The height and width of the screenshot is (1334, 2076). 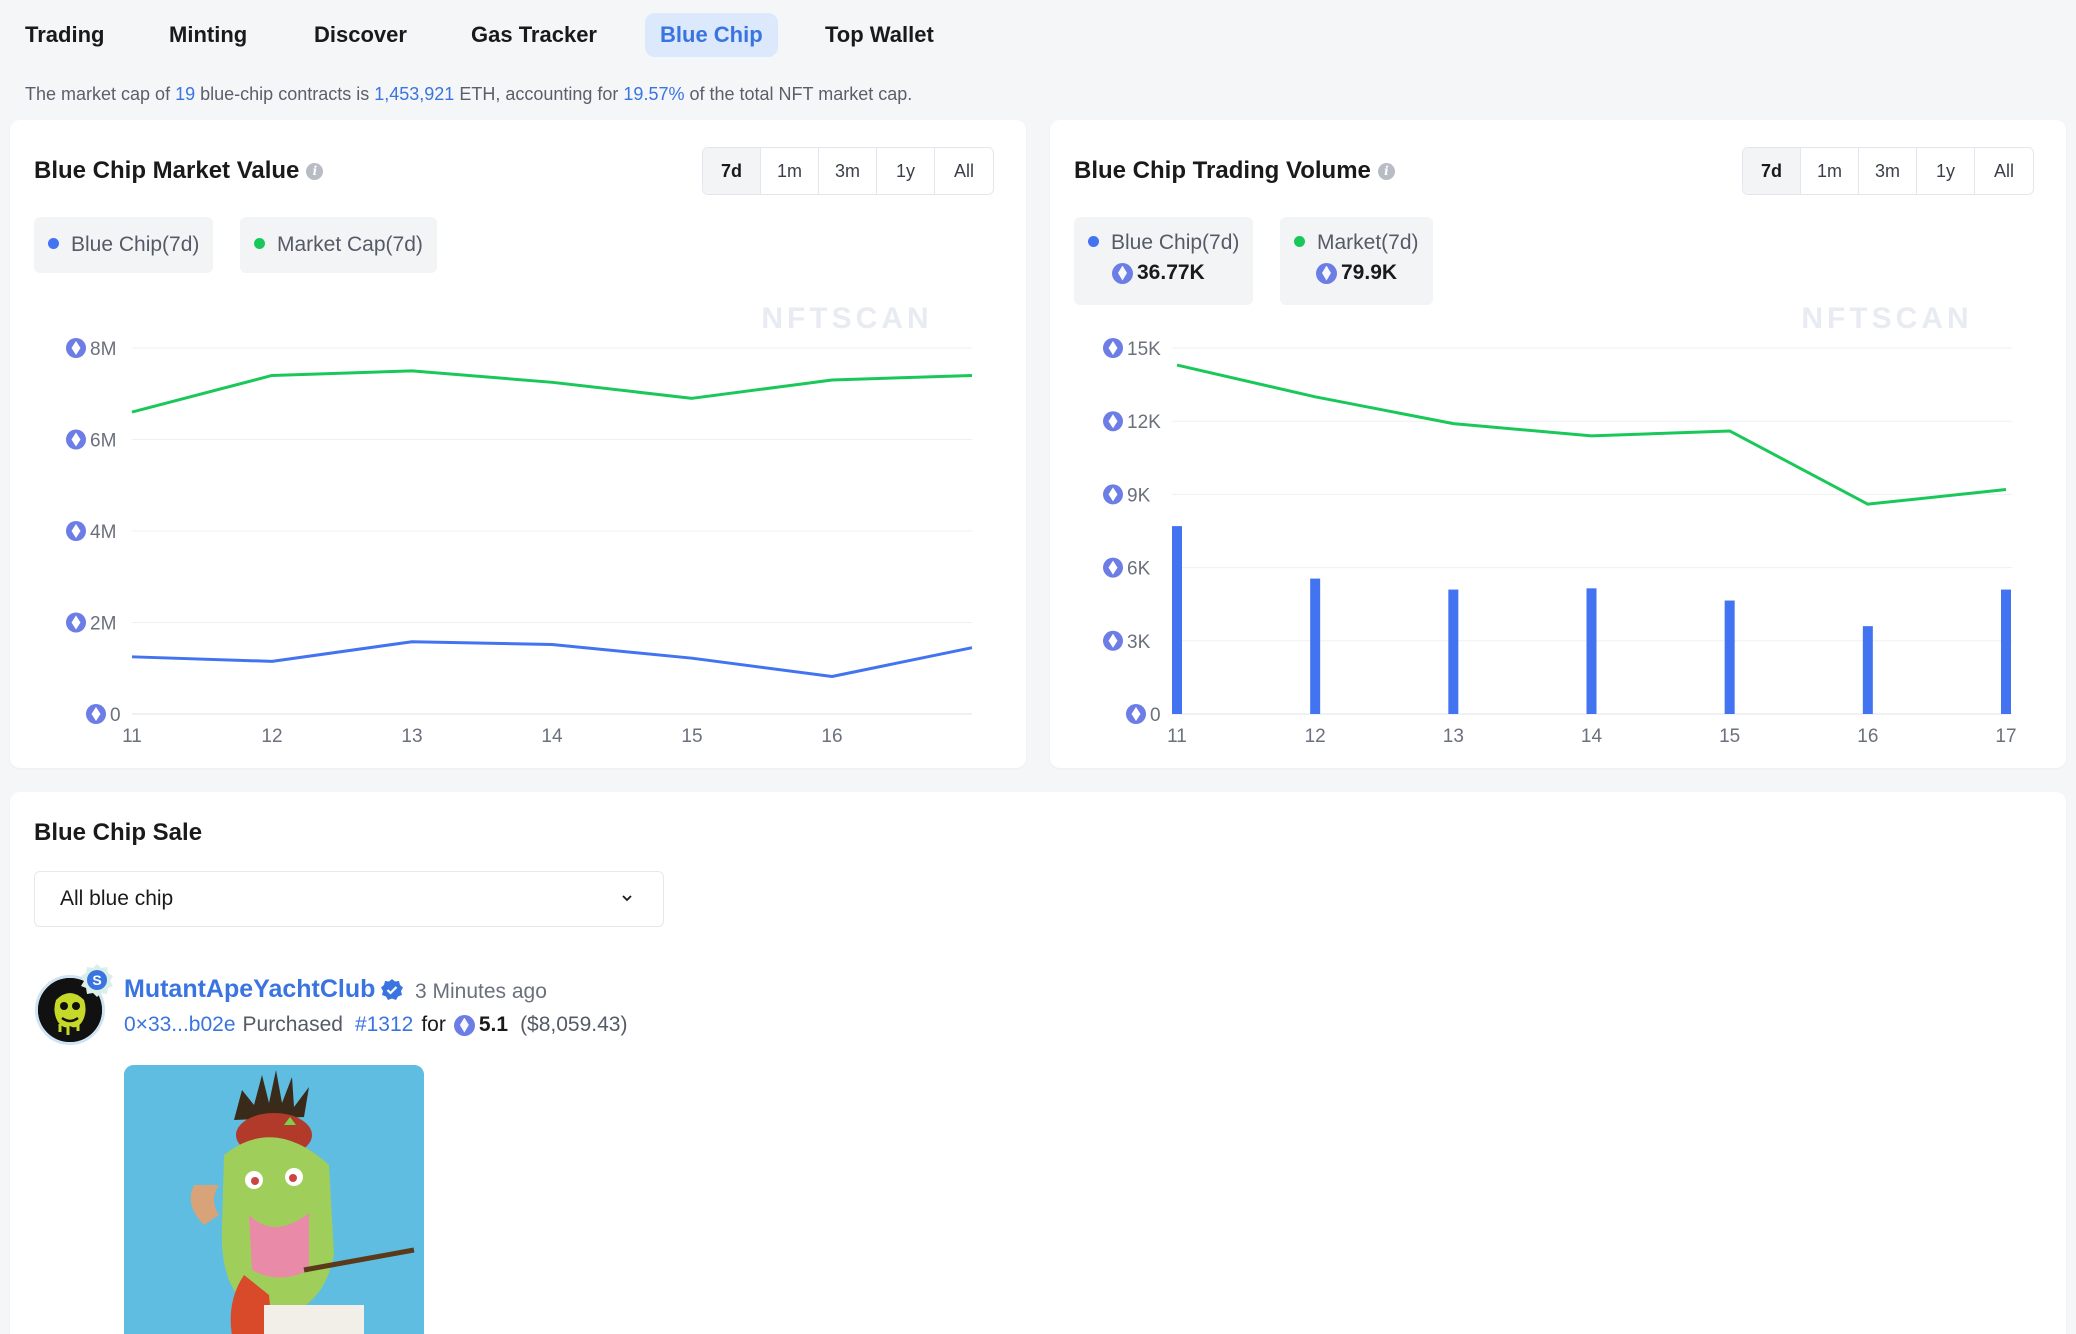 What do you see at coordinates (118, 832) in the screenshot?
I see `sale-title: Blue Chip Sale` at bounding box center [118, 832].